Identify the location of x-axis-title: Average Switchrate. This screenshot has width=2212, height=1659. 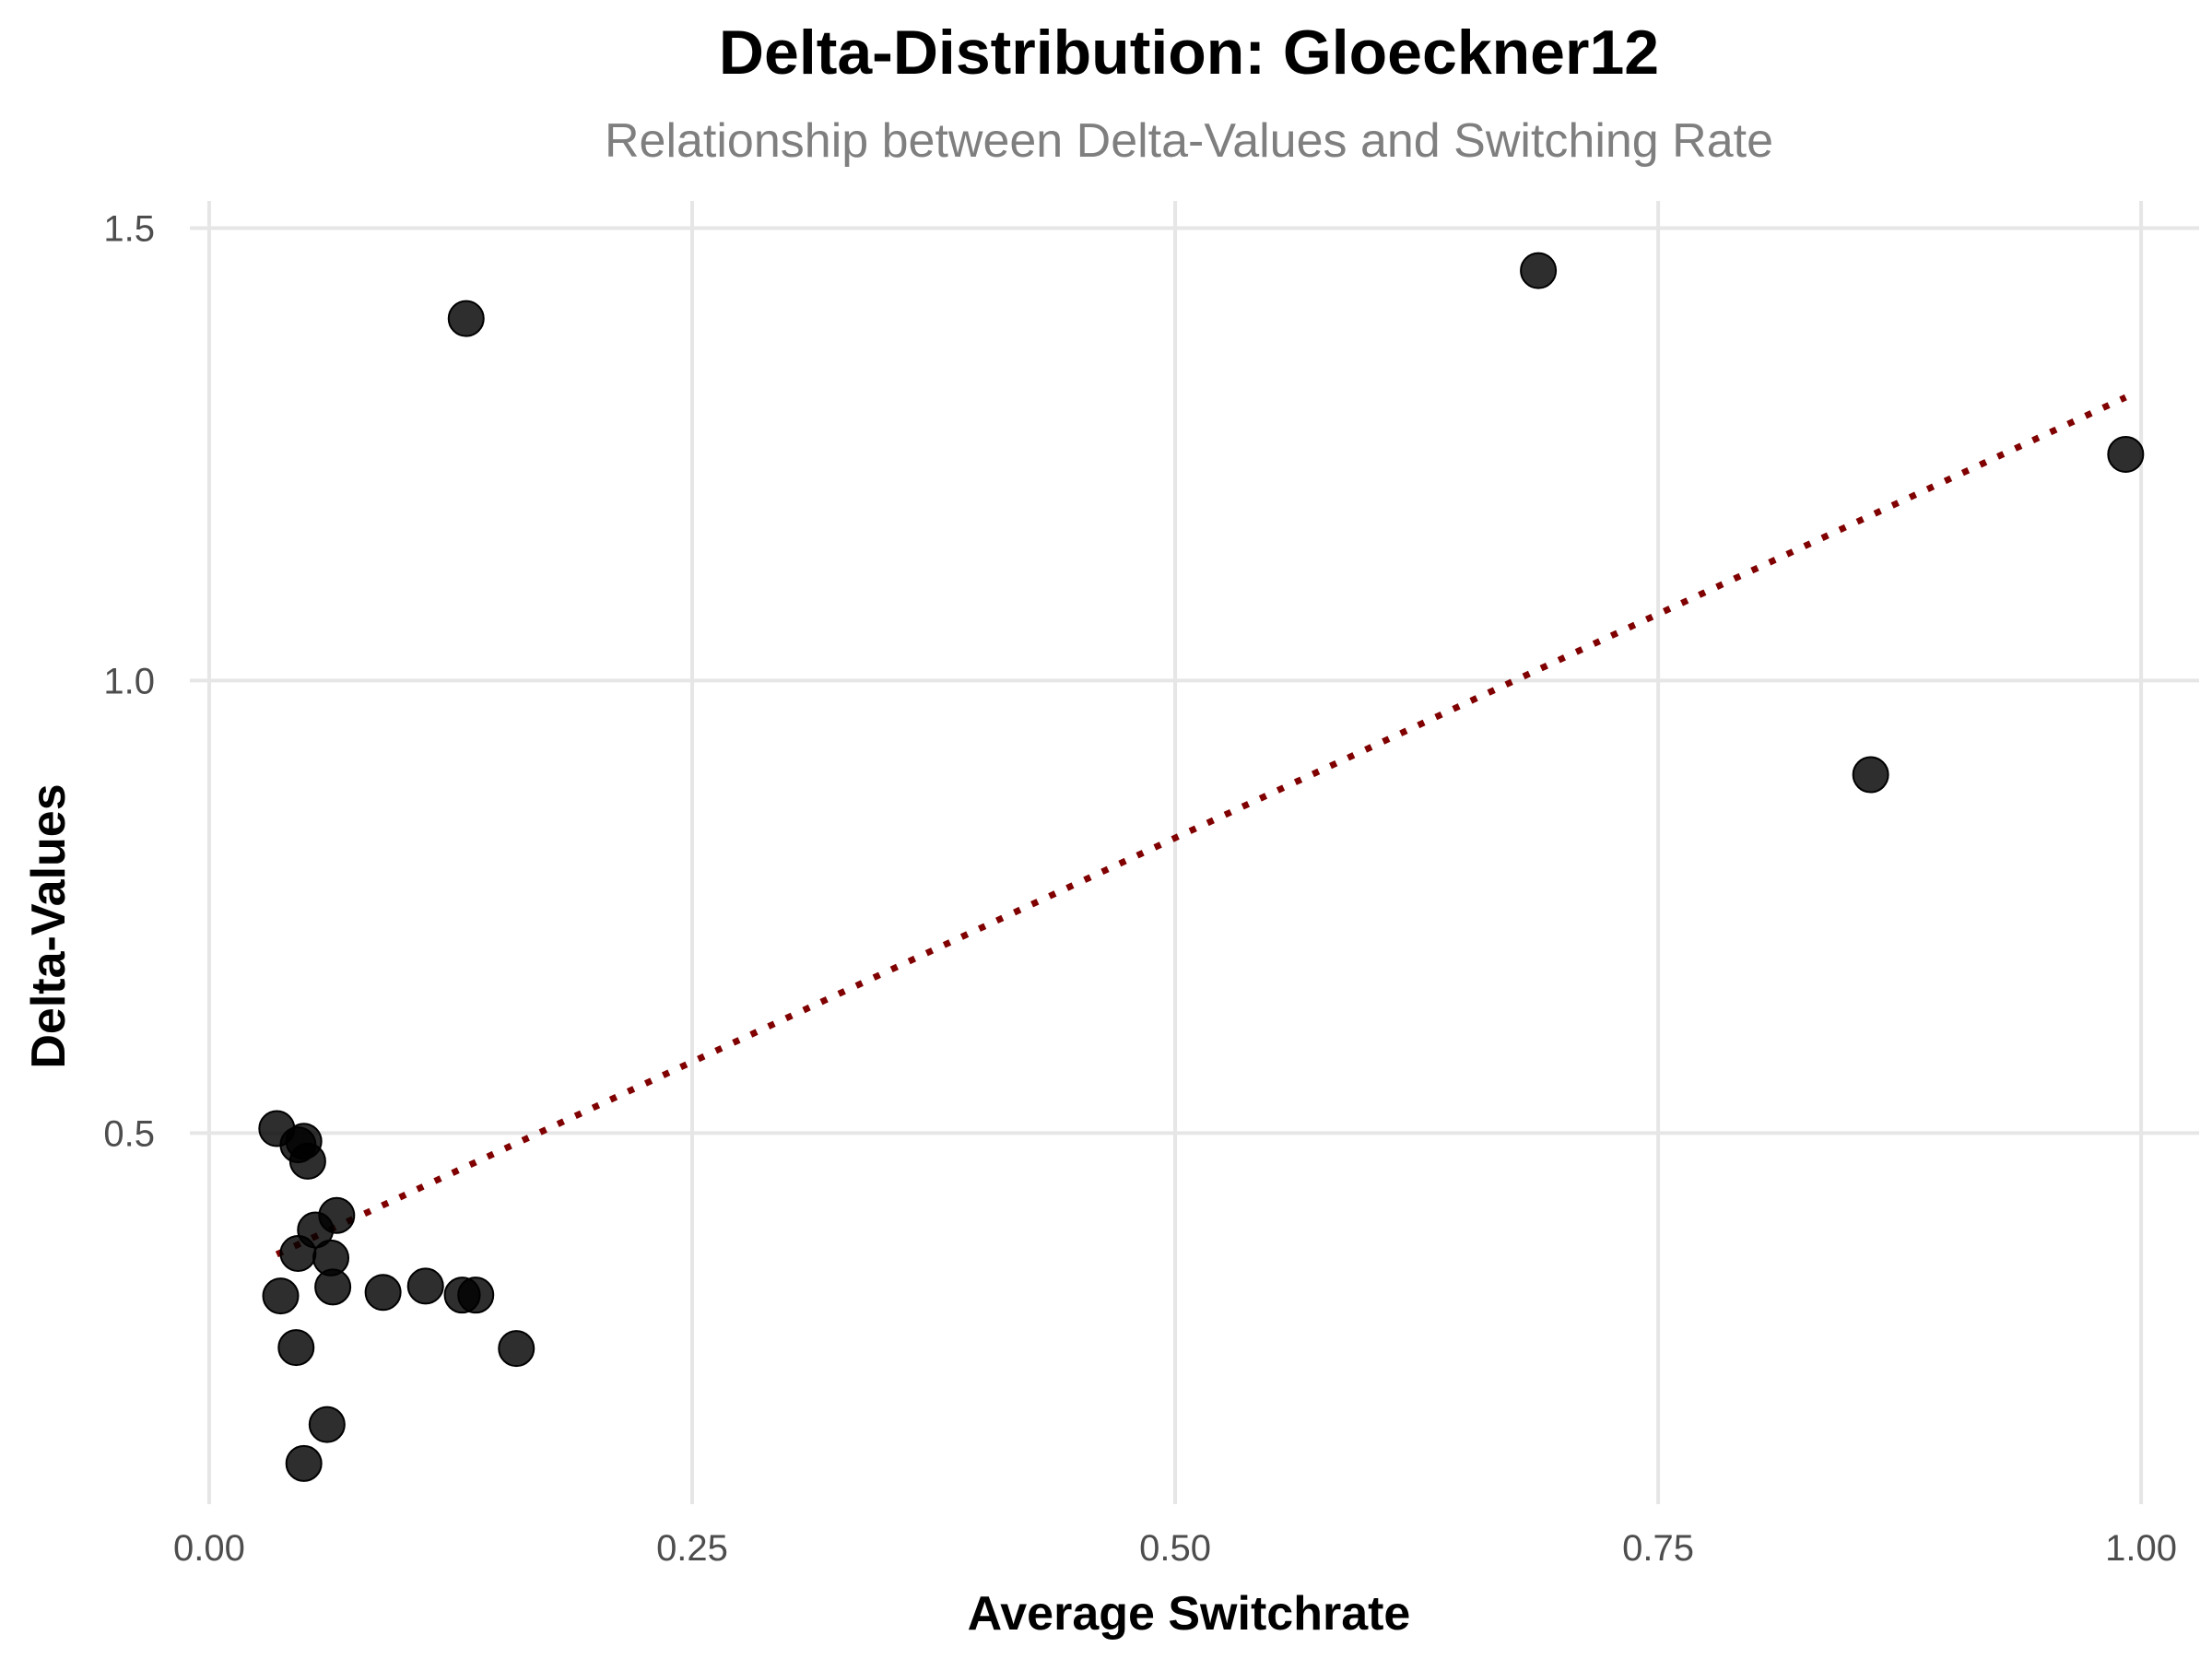
(1189, 1614).